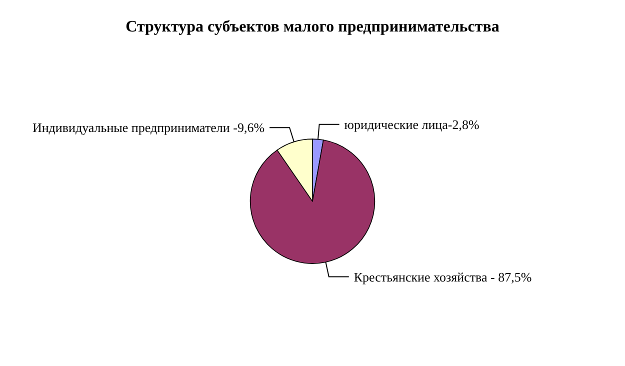  What do you see at coordinates (412, 124) in the screenshot?
I see `slice-label: юридические лица-2,8%` at bounding box center [412, 124].